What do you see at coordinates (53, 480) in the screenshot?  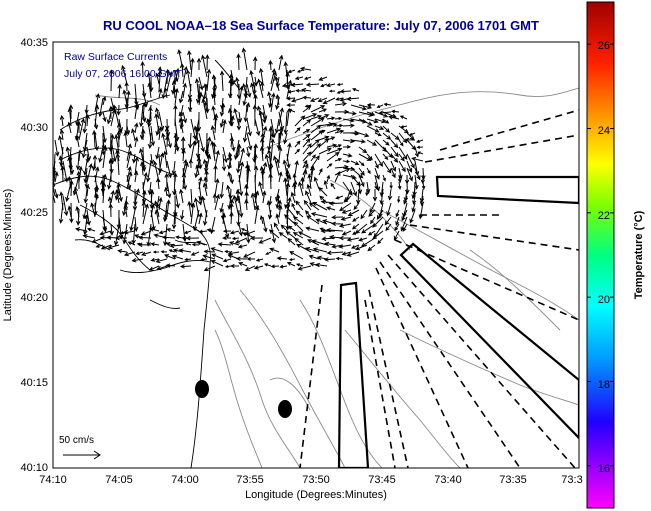 I see `x-tick-label: 74:10` at bounding box center [53, 480].